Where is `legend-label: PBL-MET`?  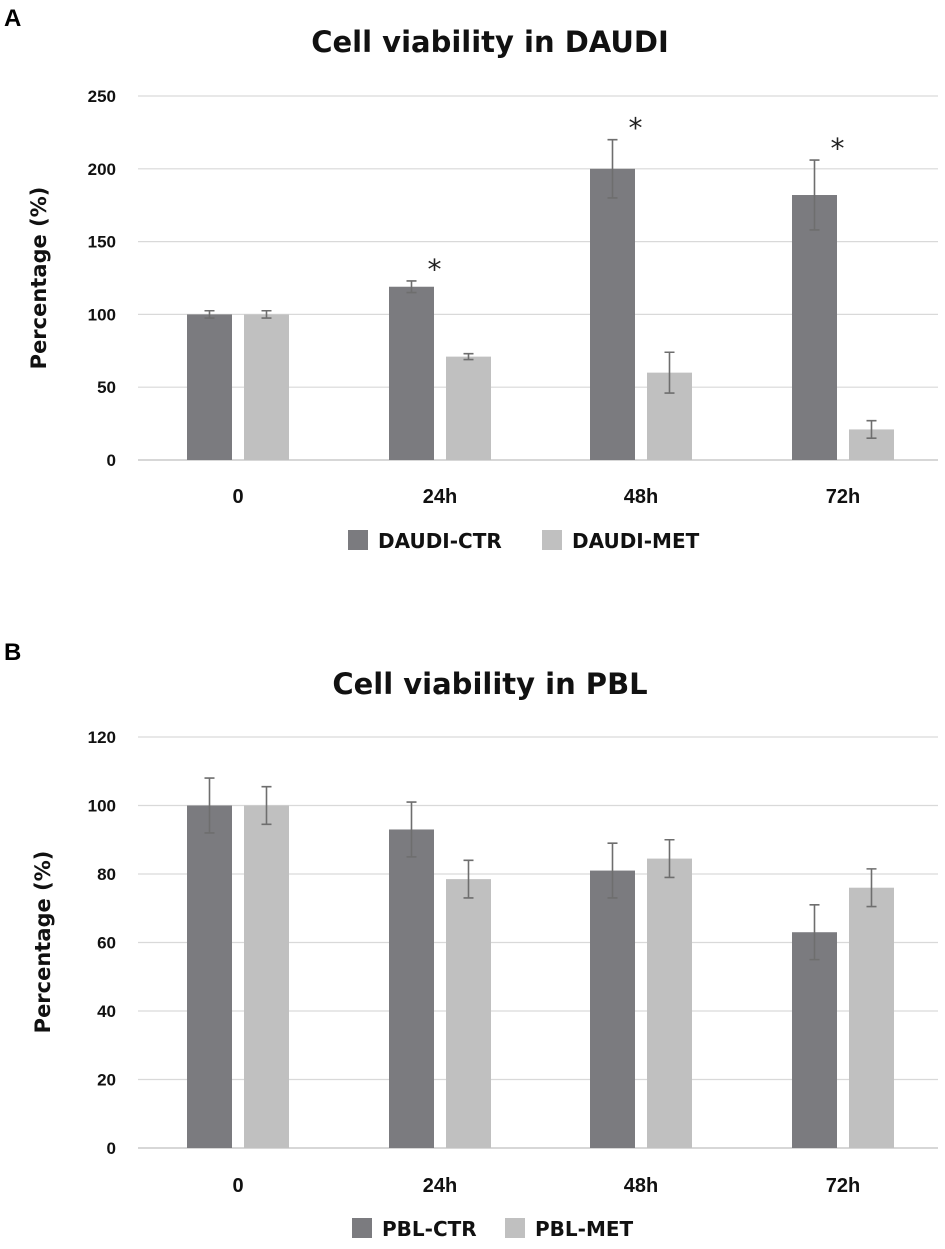 legend-label: PBL-MET is located at coordinates (584, 1229).